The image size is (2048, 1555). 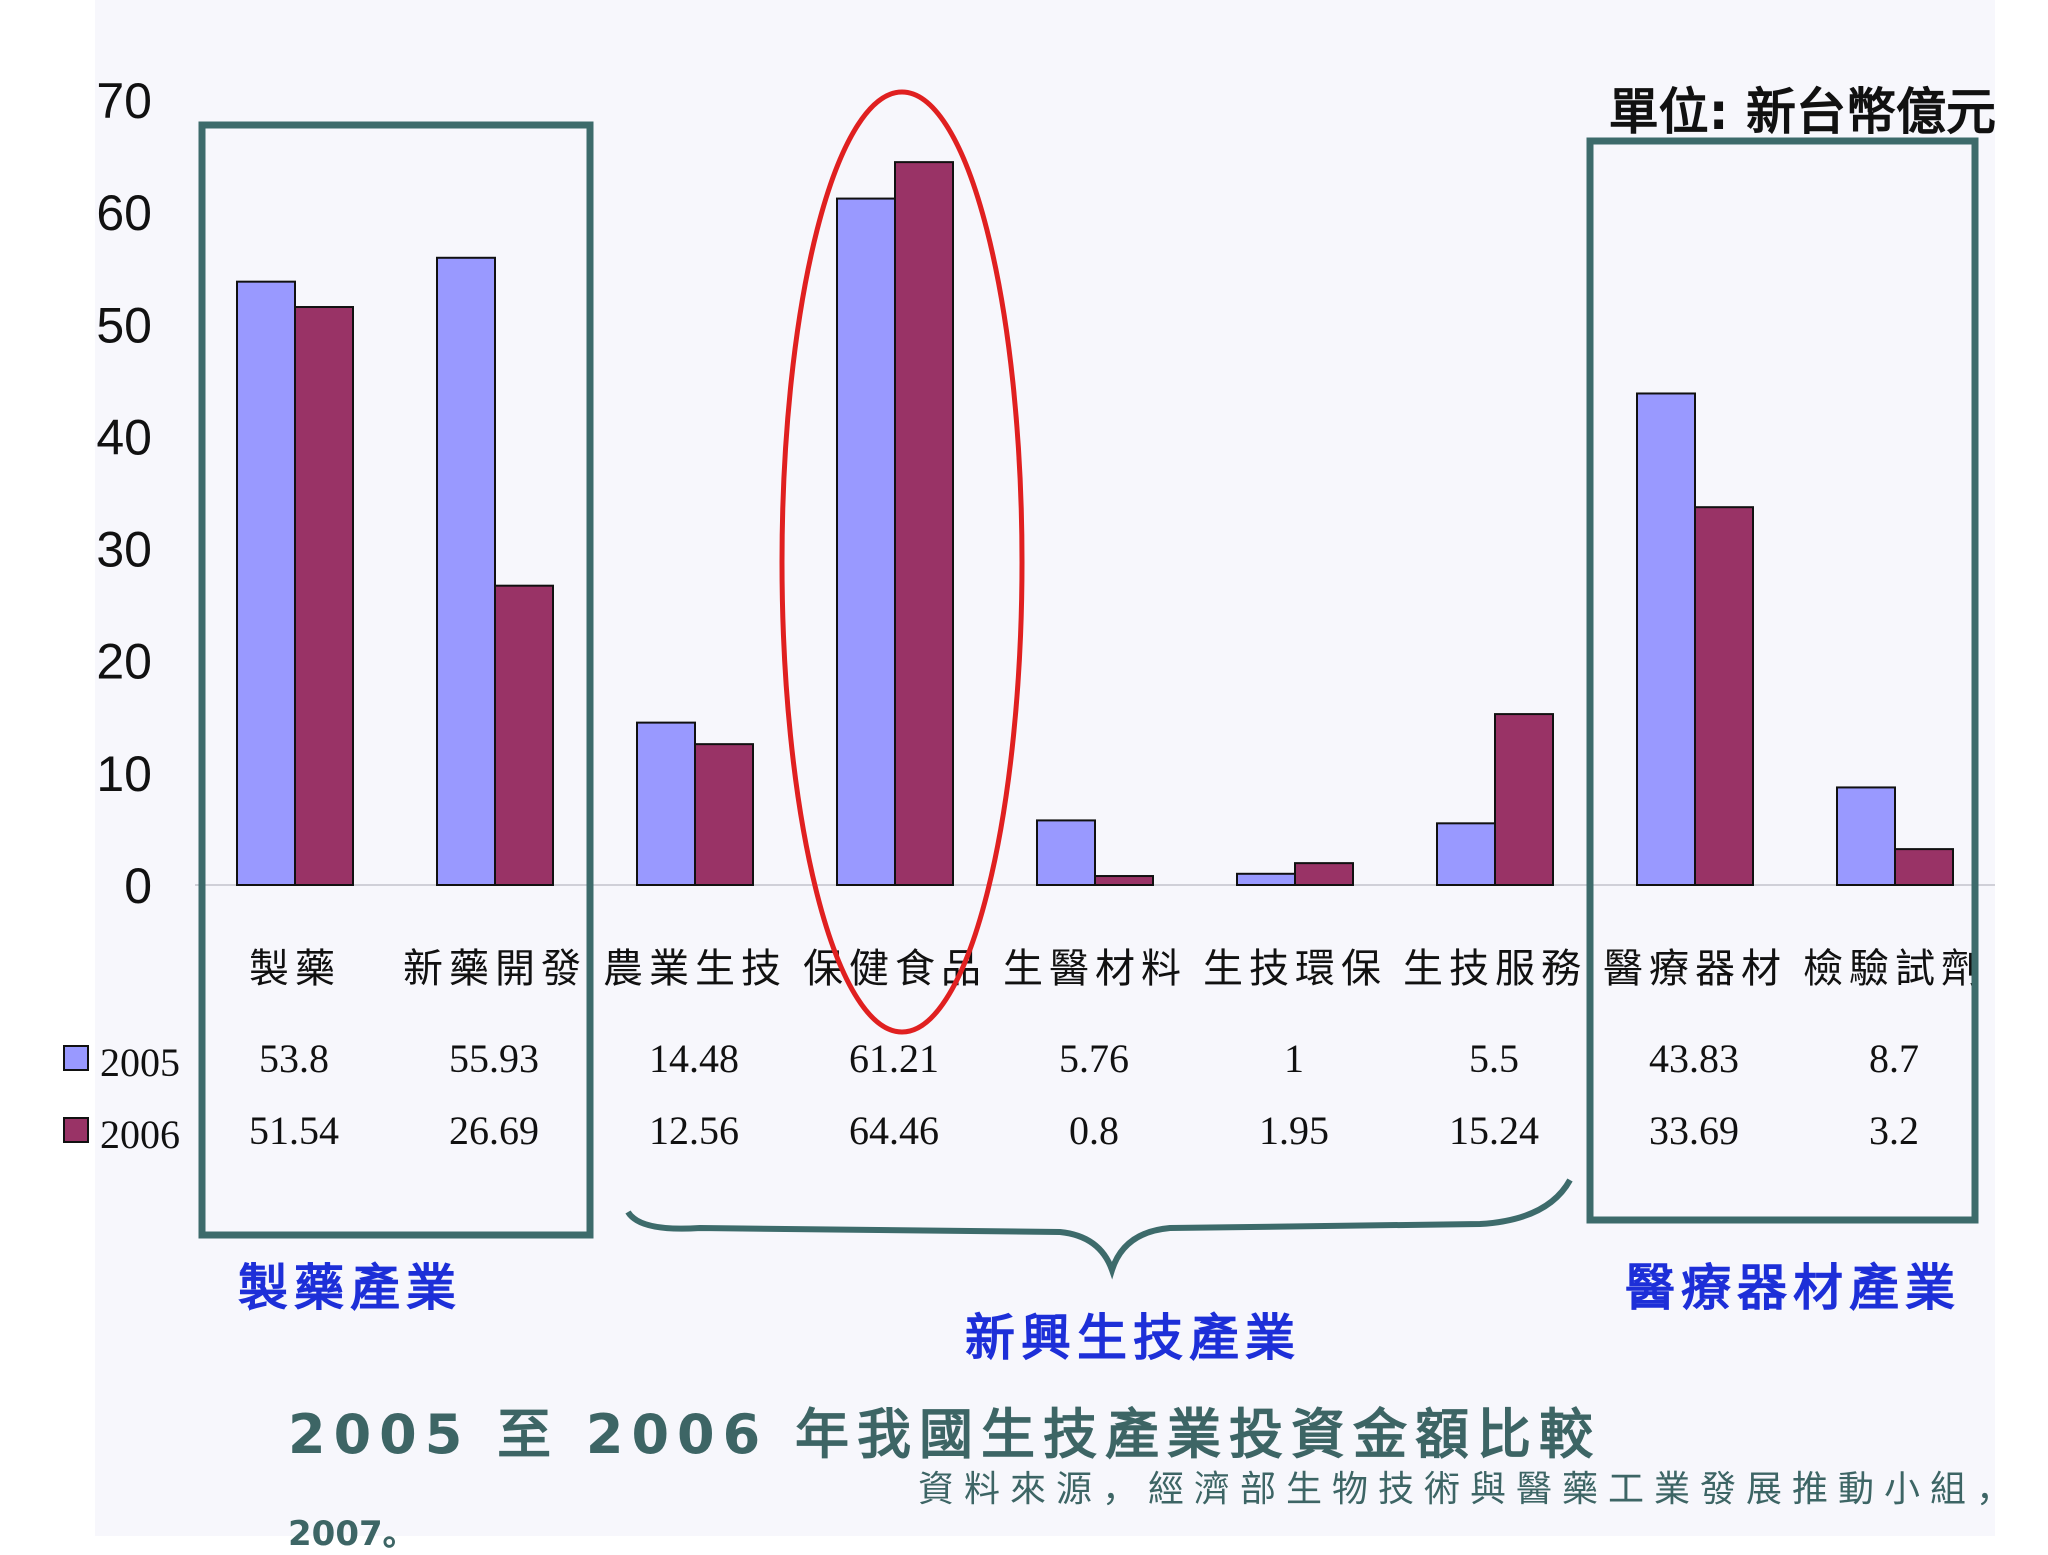 What do you see at coordinates (1095, 969) in the screenshot?
I see `category-label: 生醫材料` at bounding box center [1095, 969].